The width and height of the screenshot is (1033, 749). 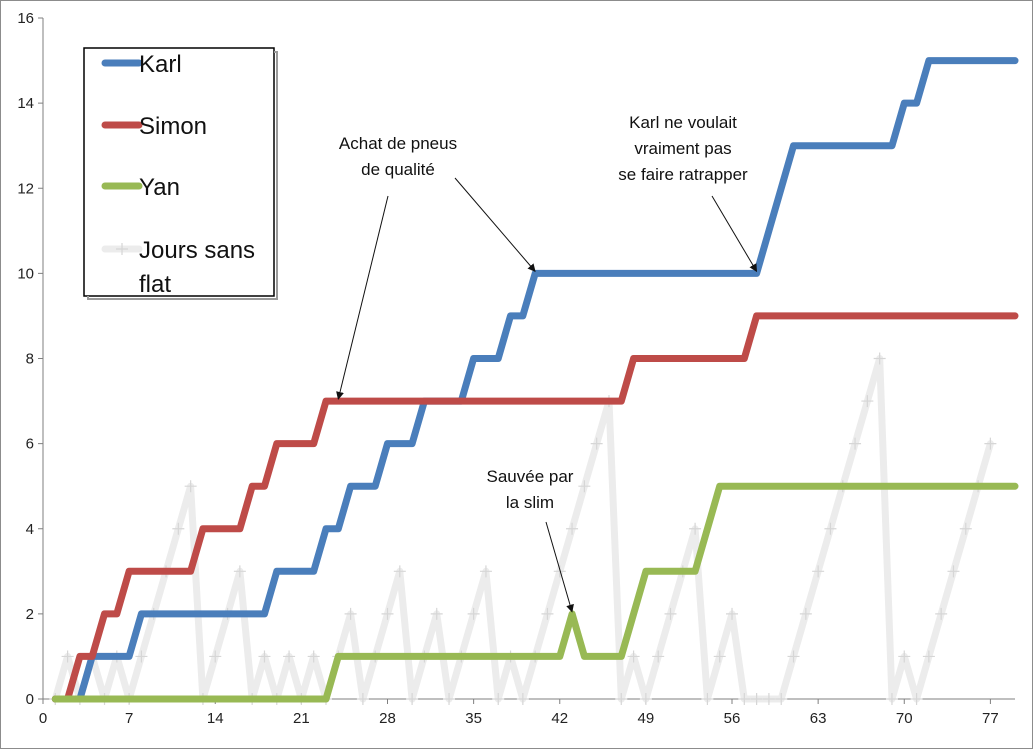 What do you see at coordinates (215, 718) in the screenshot?
I see `x-tick-label: 14` at bounding box center [215, 718].